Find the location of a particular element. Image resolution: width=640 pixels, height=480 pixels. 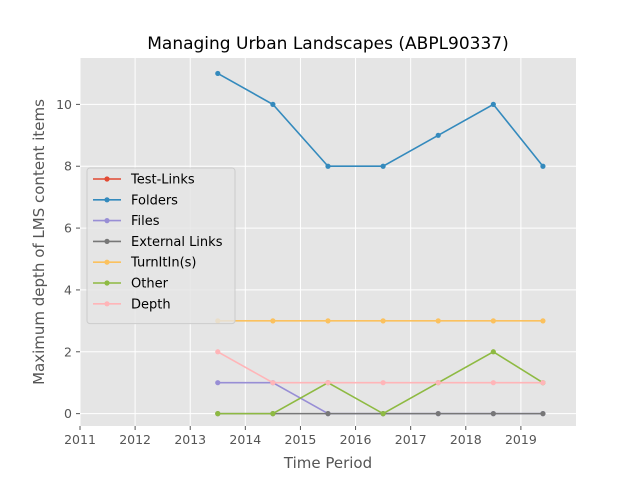

x-tick-label: 2017 is located at coordinates (411, 439).